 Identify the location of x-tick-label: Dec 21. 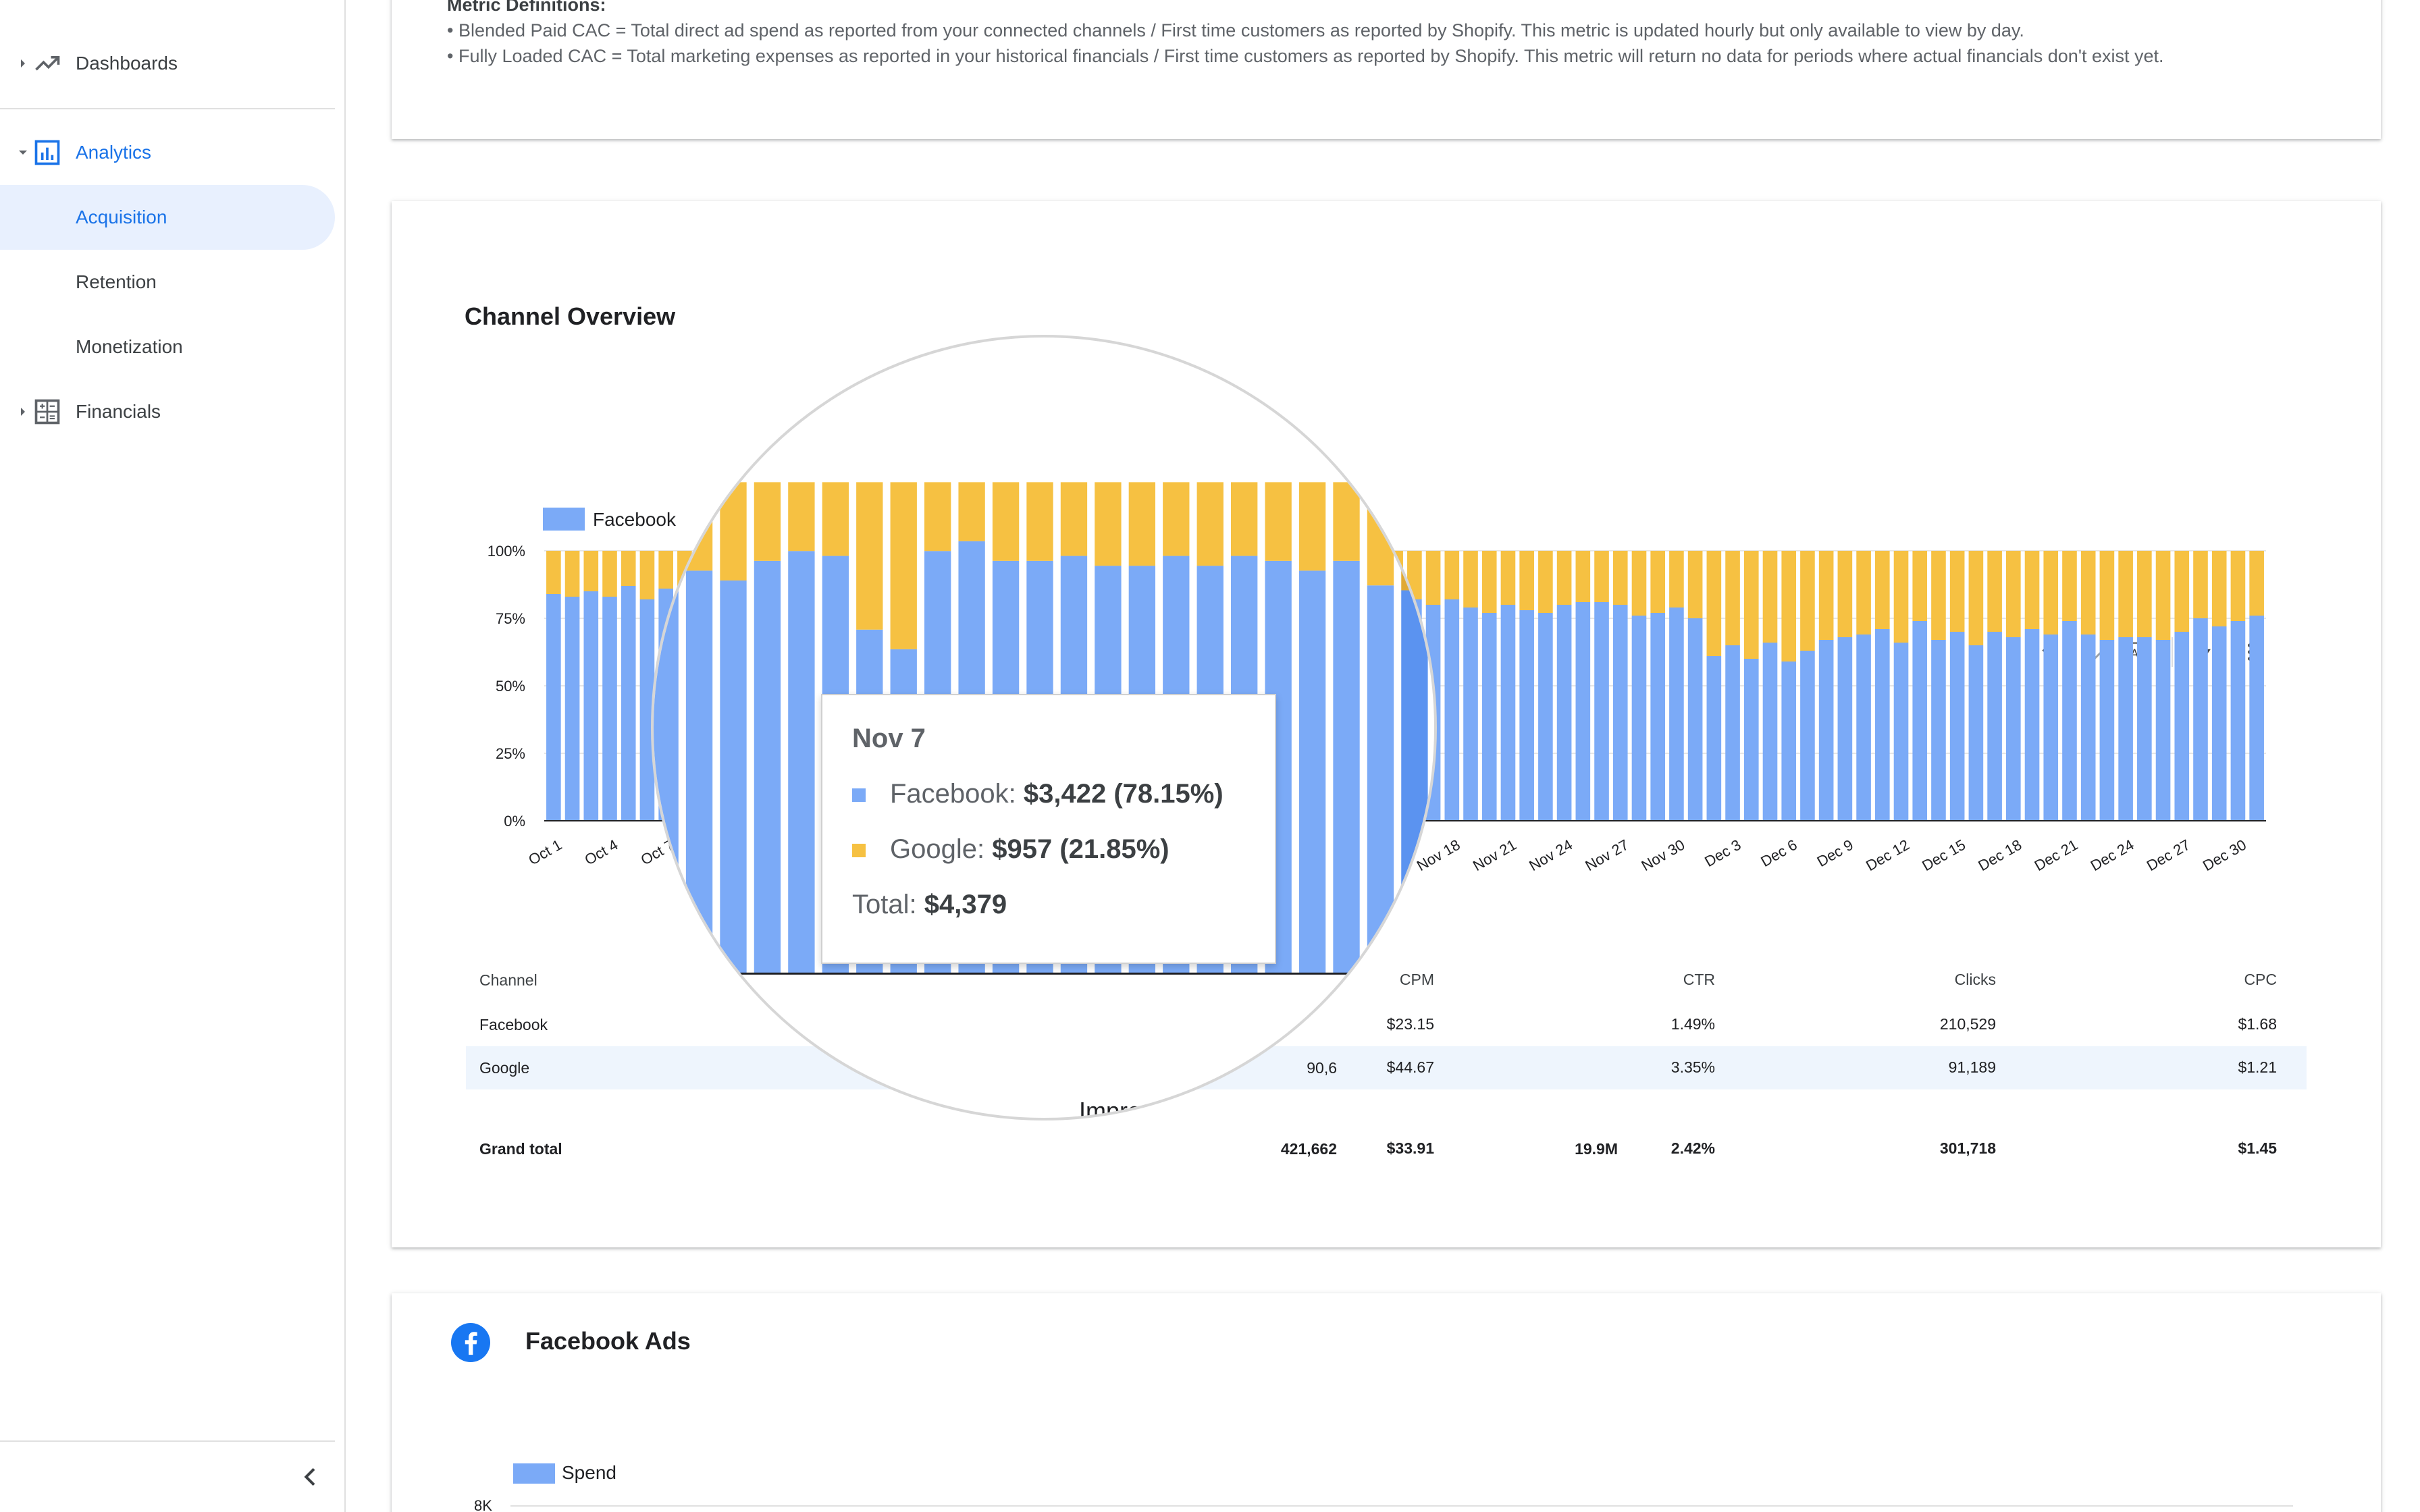
(2056, 855).